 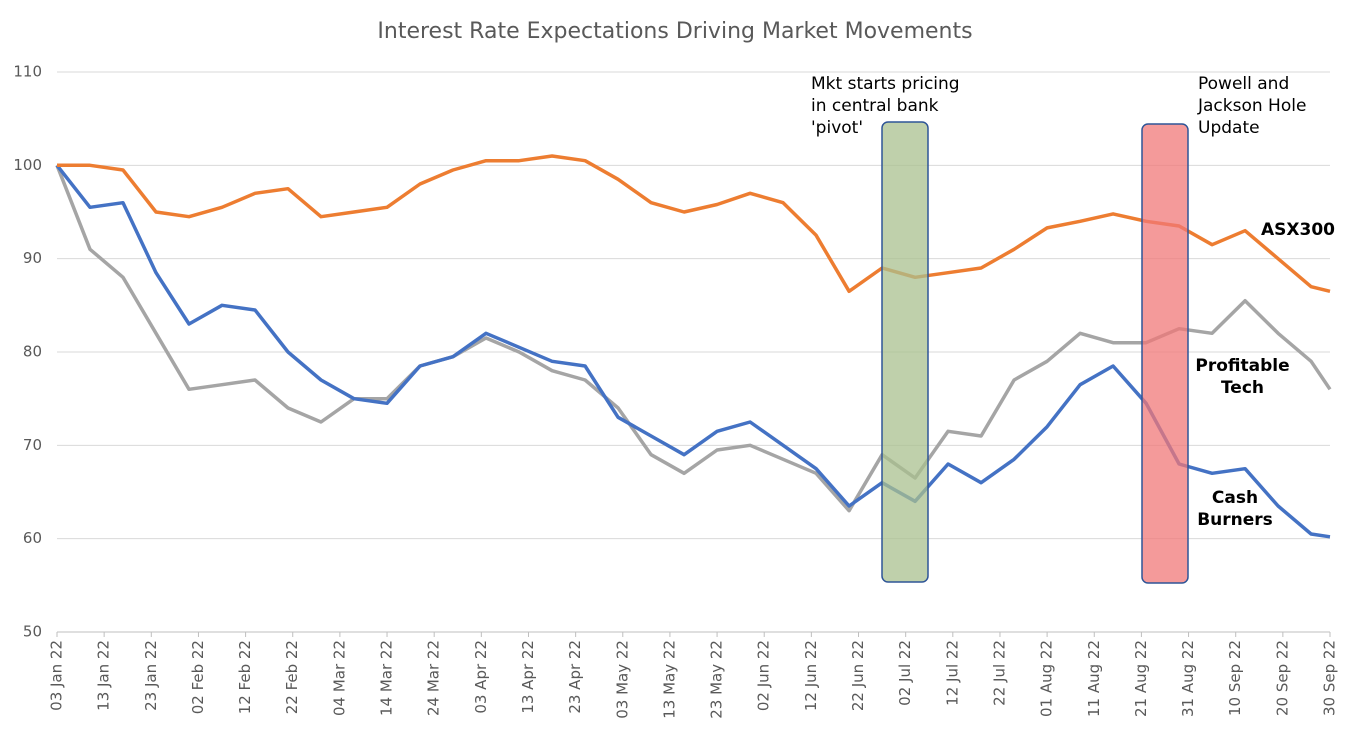 What do you see at coordinates (717, 679) in the screenshot?
I see `x-tick-label: 23 May 22` at bounding box center [717, 679].